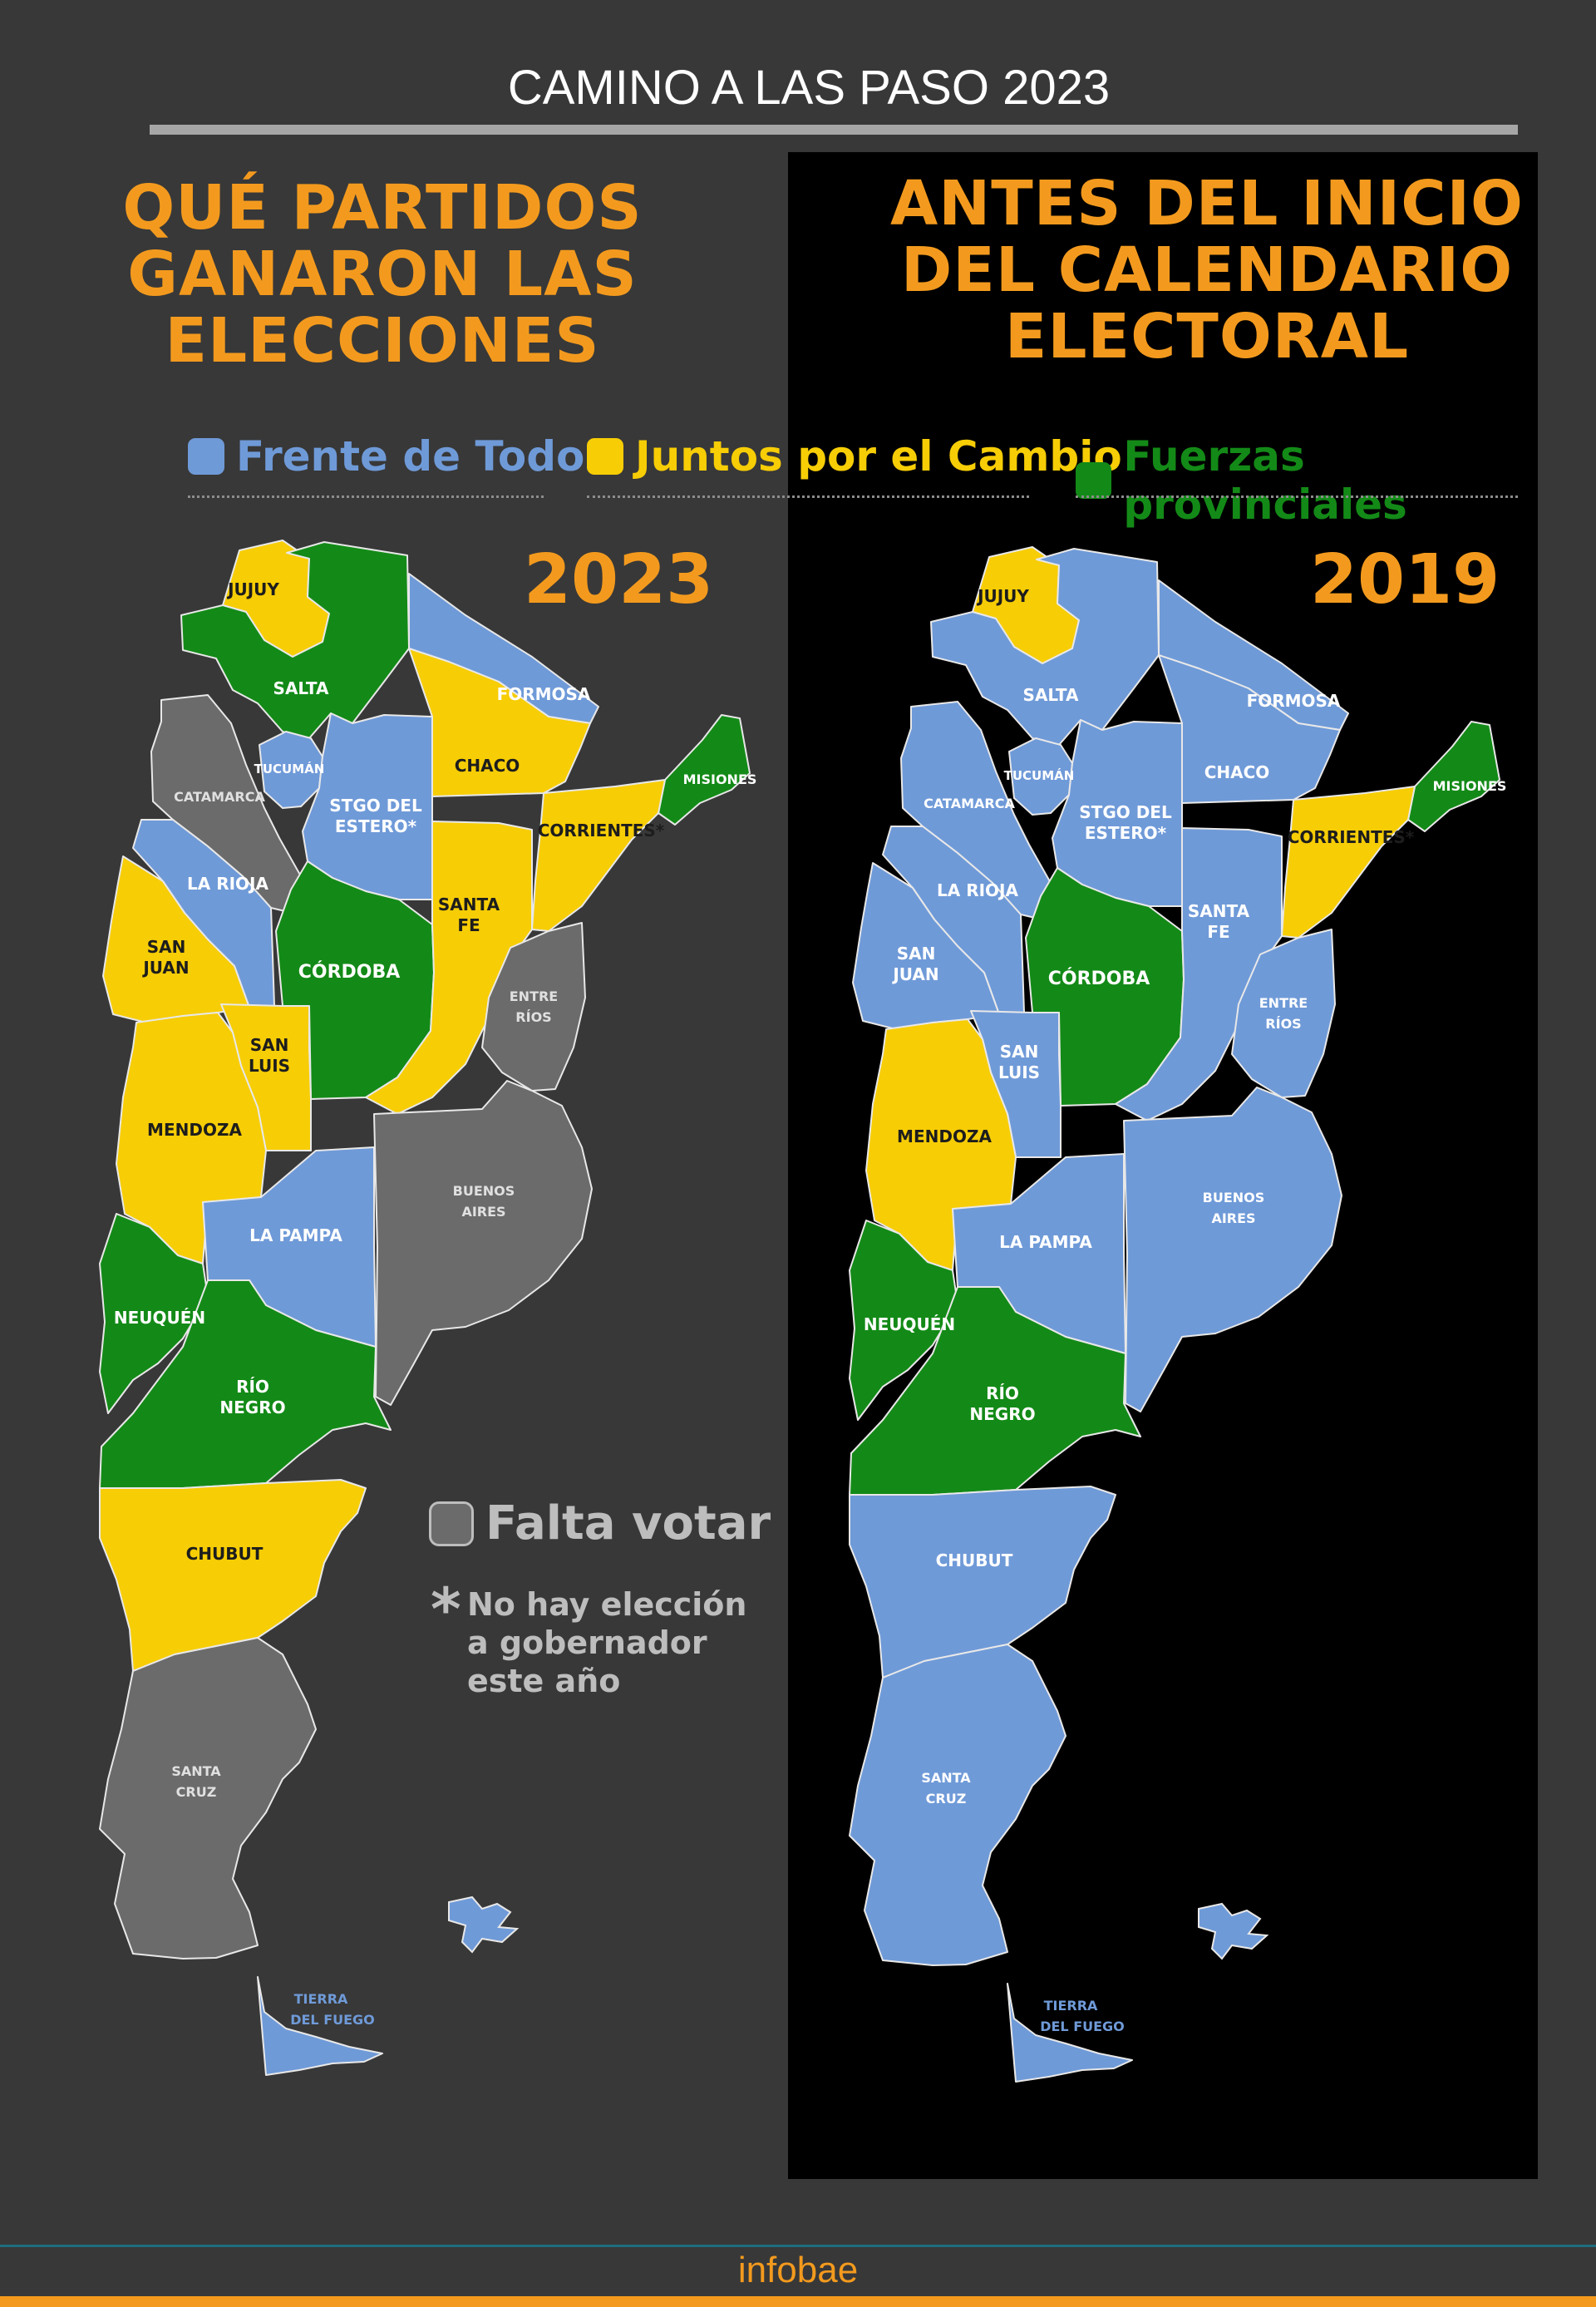  I want to click on province-corrientes, so click(1348, 862).